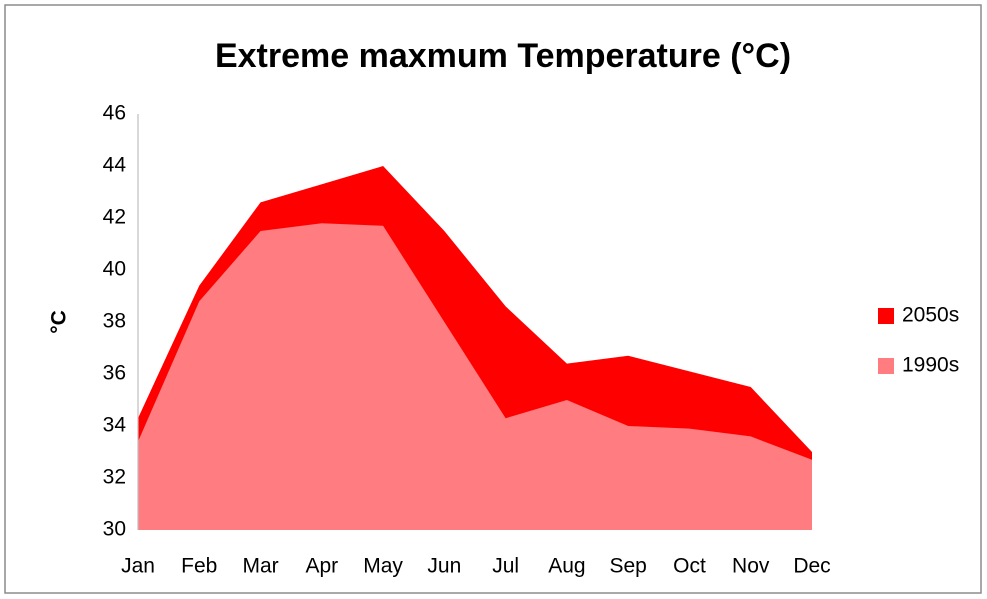  Describe the element at coordinates (930, 365) in the screenshot. I see `legend-label: 1990s` at that location.